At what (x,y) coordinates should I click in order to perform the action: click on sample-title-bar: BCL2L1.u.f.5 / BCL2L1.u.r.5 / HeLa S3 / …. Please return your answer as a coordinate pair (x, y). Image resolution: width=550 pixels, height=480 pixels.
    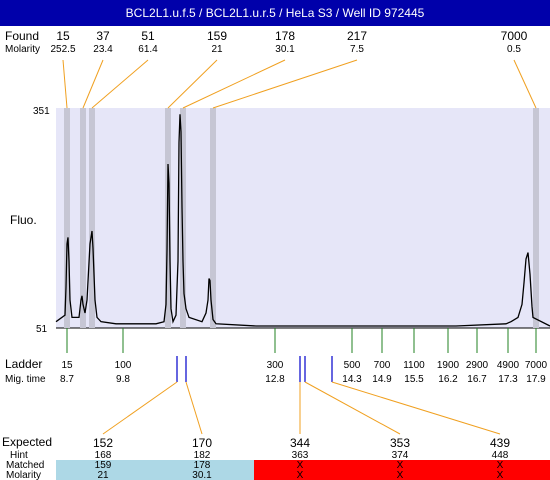
    Looking at the image, I should click on (275, 13).